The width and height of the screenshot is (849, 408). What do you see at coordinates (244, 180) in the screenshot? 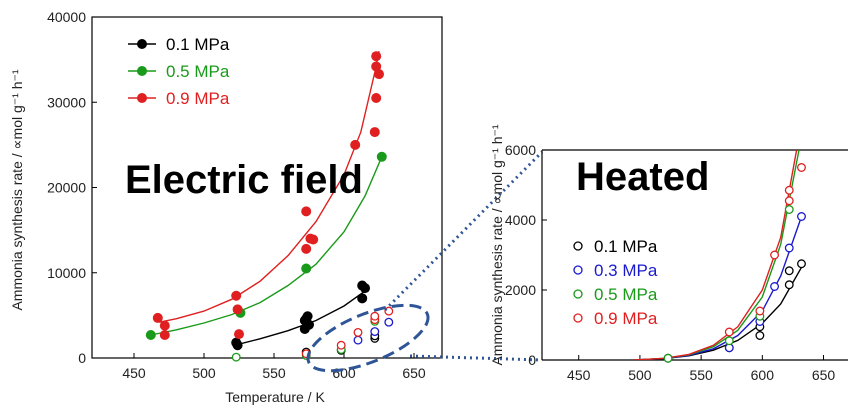
I see `left-chart-title: Electric field` at bounding box center [244, 180].